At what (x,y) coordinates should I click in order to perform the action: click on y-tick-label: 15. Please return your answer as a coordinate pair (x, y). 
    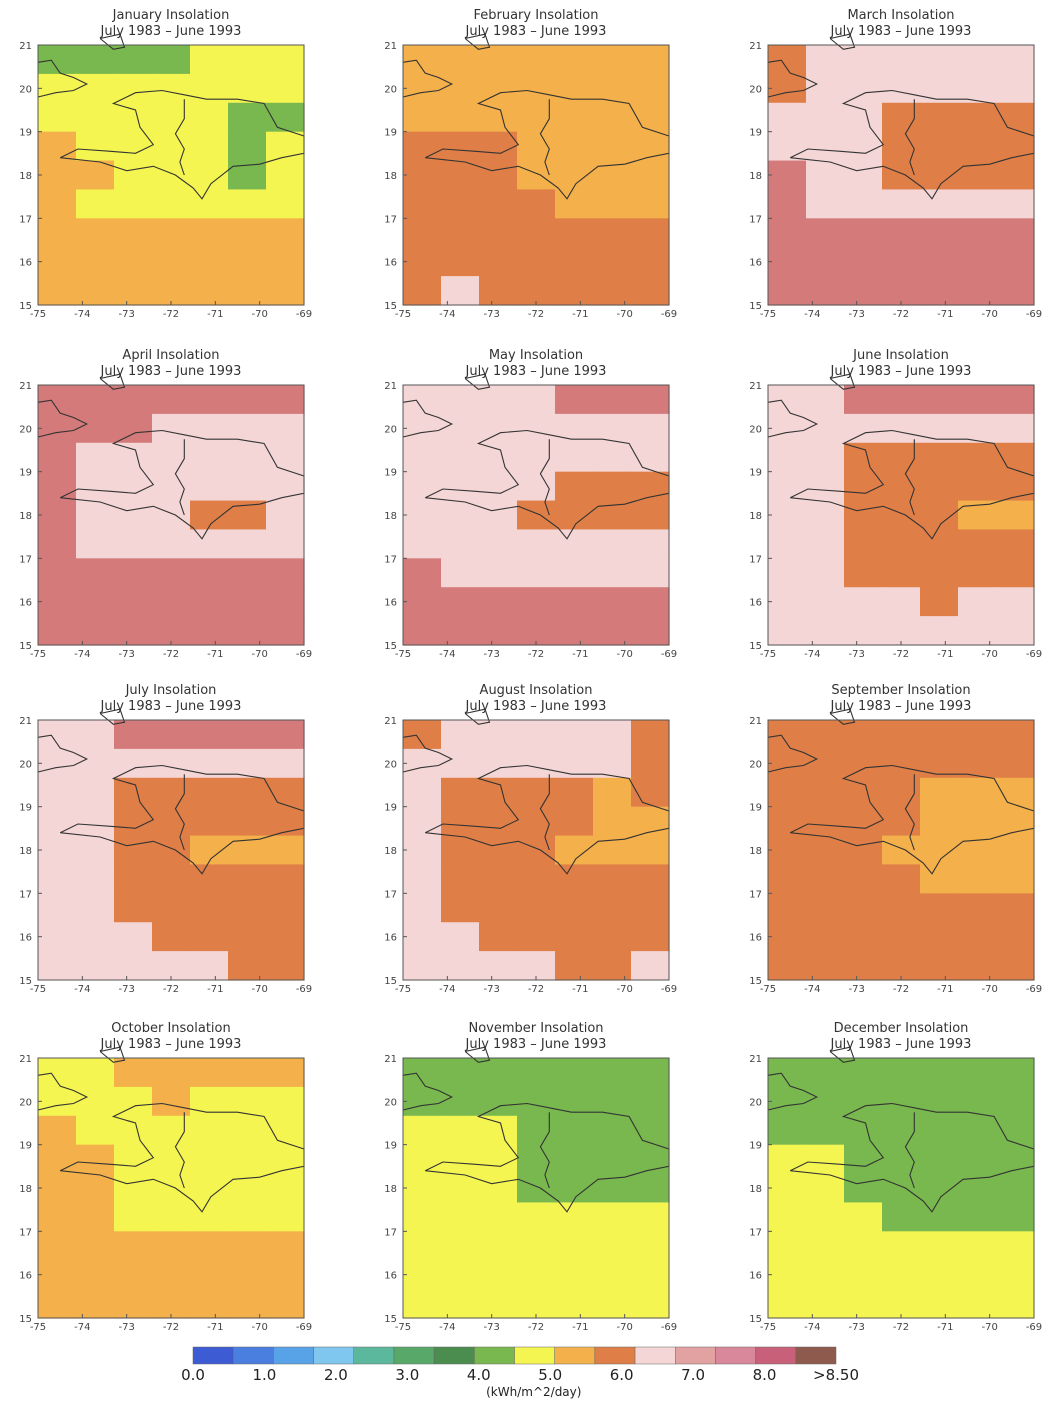
    Looking at the image, I should click on (25, 306).